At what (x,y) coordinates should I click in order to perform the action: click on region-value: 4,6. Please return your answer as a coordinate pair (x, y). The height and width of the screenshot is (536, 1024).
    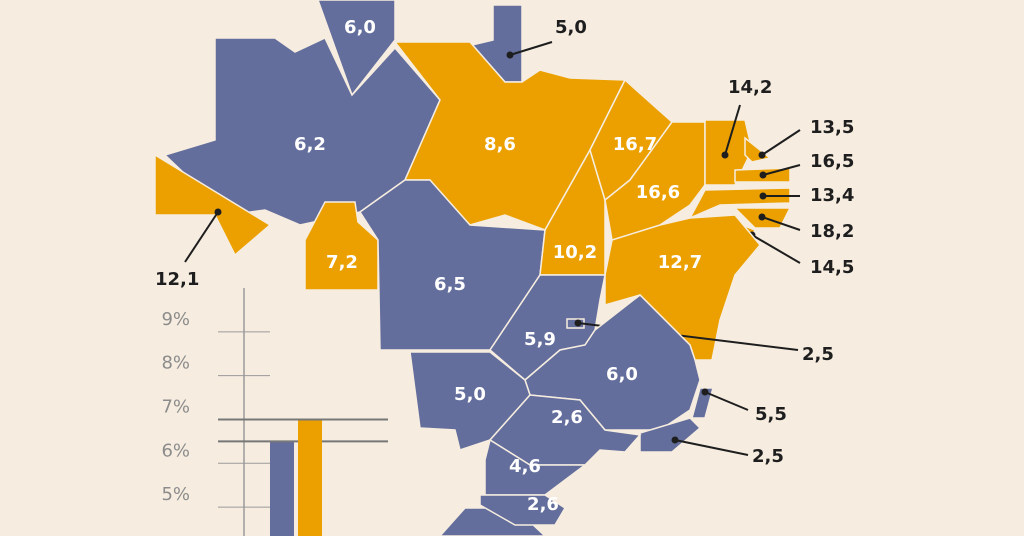
    Looking at the image, I should click on (525, 466).